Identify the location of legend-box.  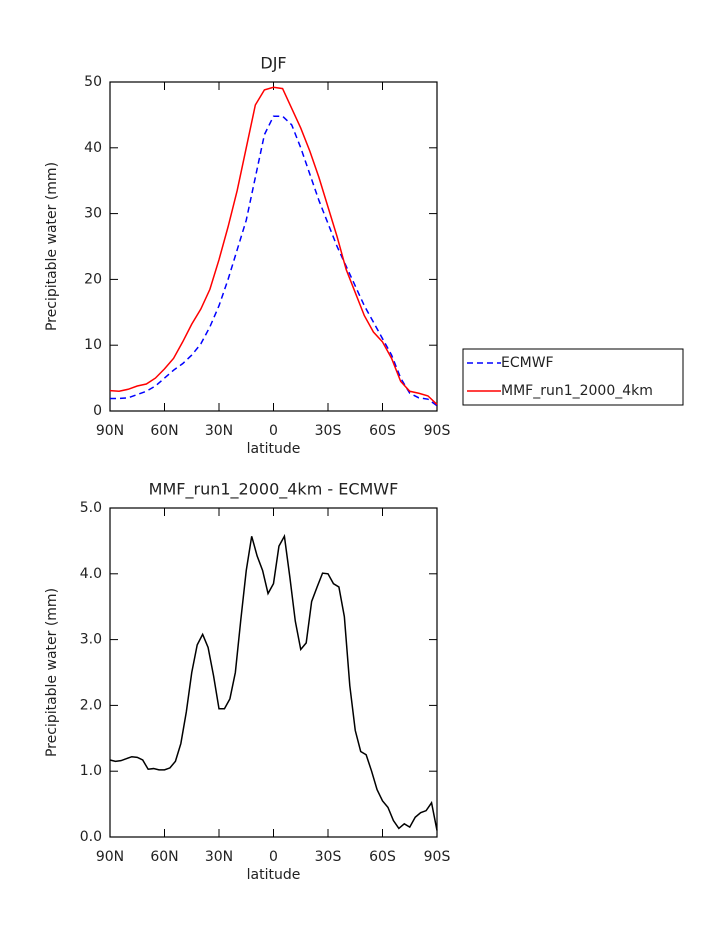
(573, 377).